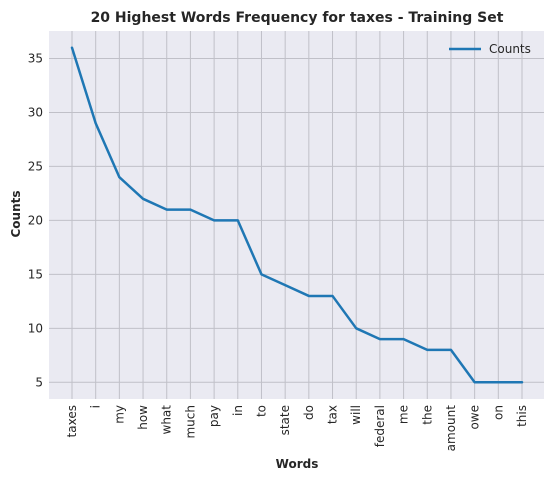 Image resolution: width=555 pixels, height=484 pixels. What do you see at coordinates (510, 49) in the screenshot?
I see `legend-label: Counts` at bounding box center [510, 49].